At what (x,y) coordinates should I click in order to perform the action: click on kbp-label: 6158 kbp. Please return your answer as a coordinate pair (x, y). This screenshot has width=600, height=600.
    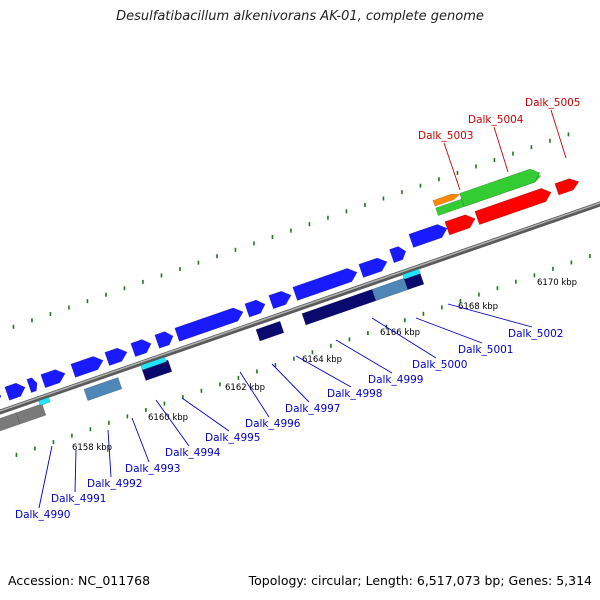
    Looking at the image, I should click on (92, 448).